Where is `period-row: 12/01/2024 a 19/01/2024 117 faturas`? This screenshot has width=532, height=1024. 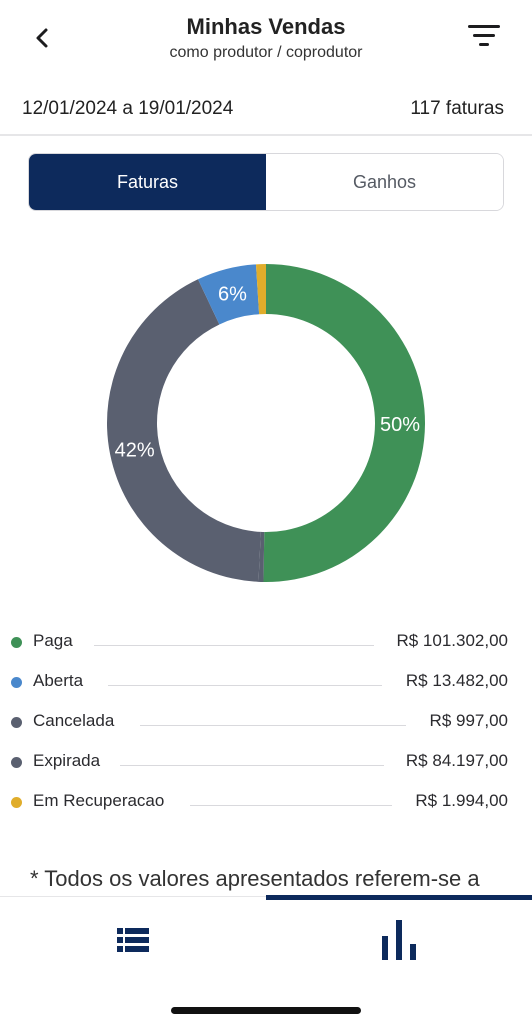
period-row: 12/01/2024 a 19/01/2024 117 faturas is located at coordinates (266, 108).